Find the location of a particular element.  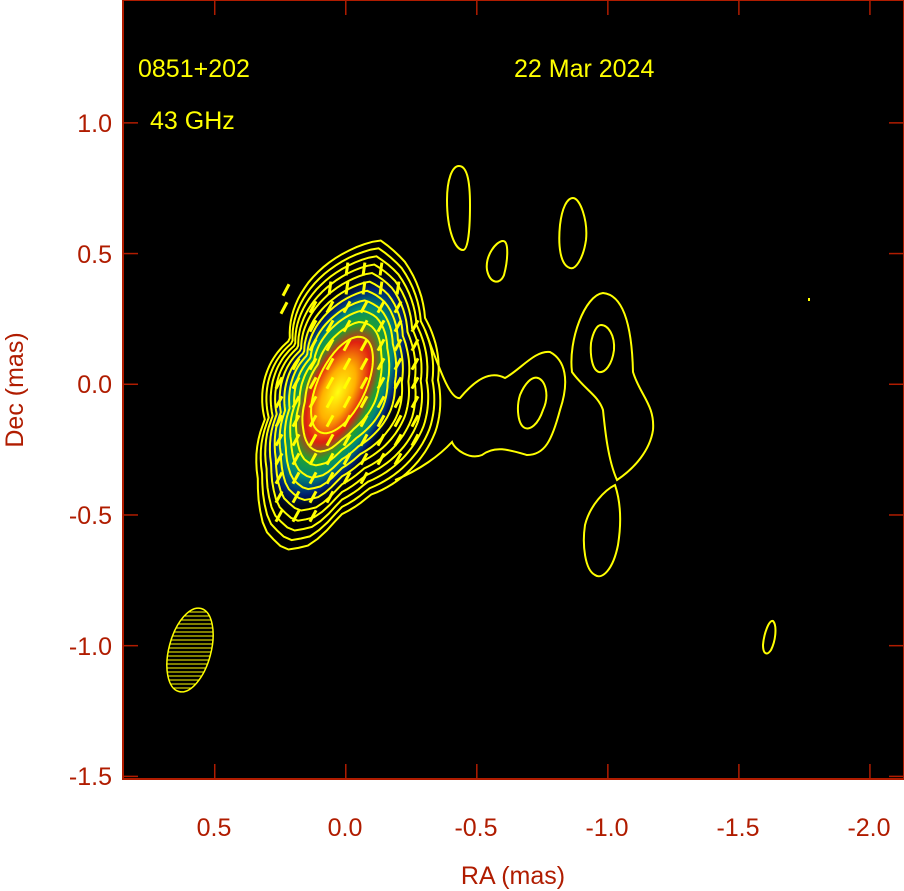

polarization-vectors is located at coordinates (347, 392).